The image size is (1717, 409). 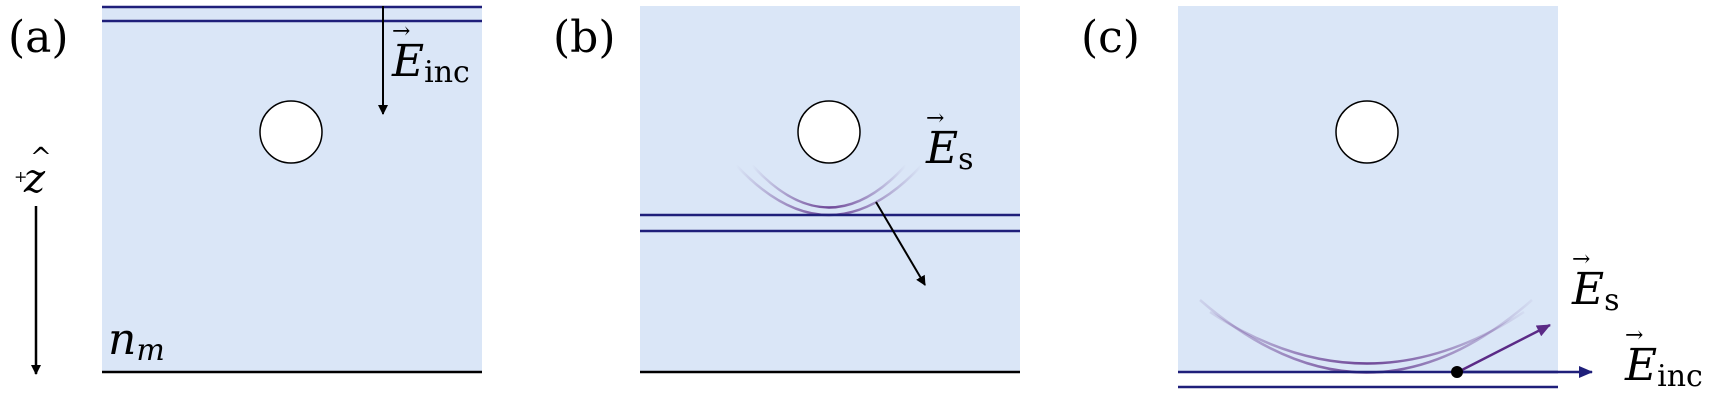 I want to click on z-axis-symbol: z, so click(x=34, y=179).